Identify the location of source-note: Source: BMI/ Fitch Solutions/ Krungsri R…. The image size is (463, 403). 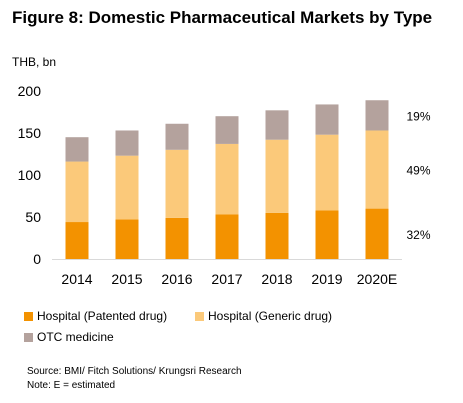
(134, 371).